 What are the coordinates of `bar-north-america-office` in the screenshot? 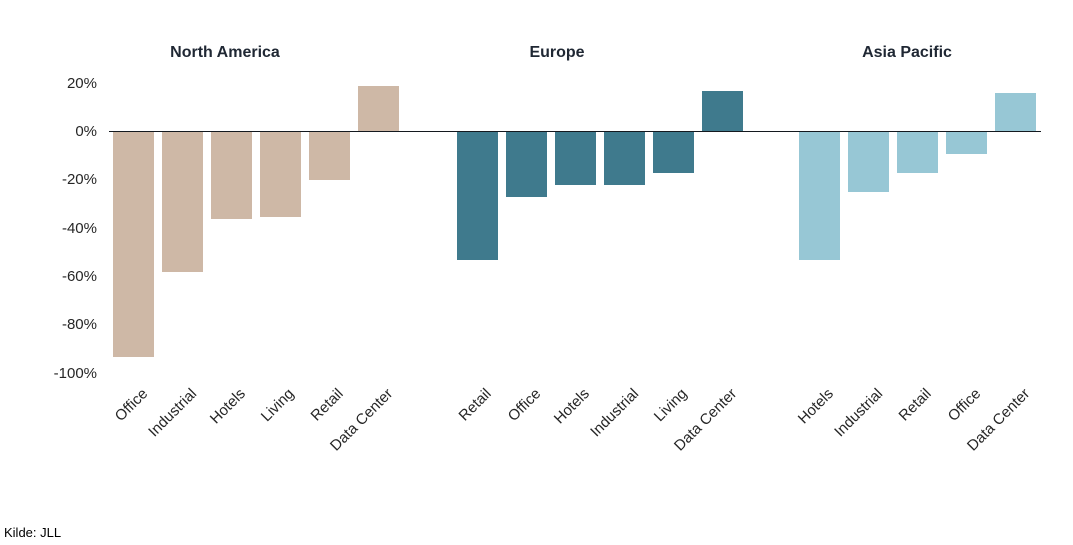 It's located at (133, 244).